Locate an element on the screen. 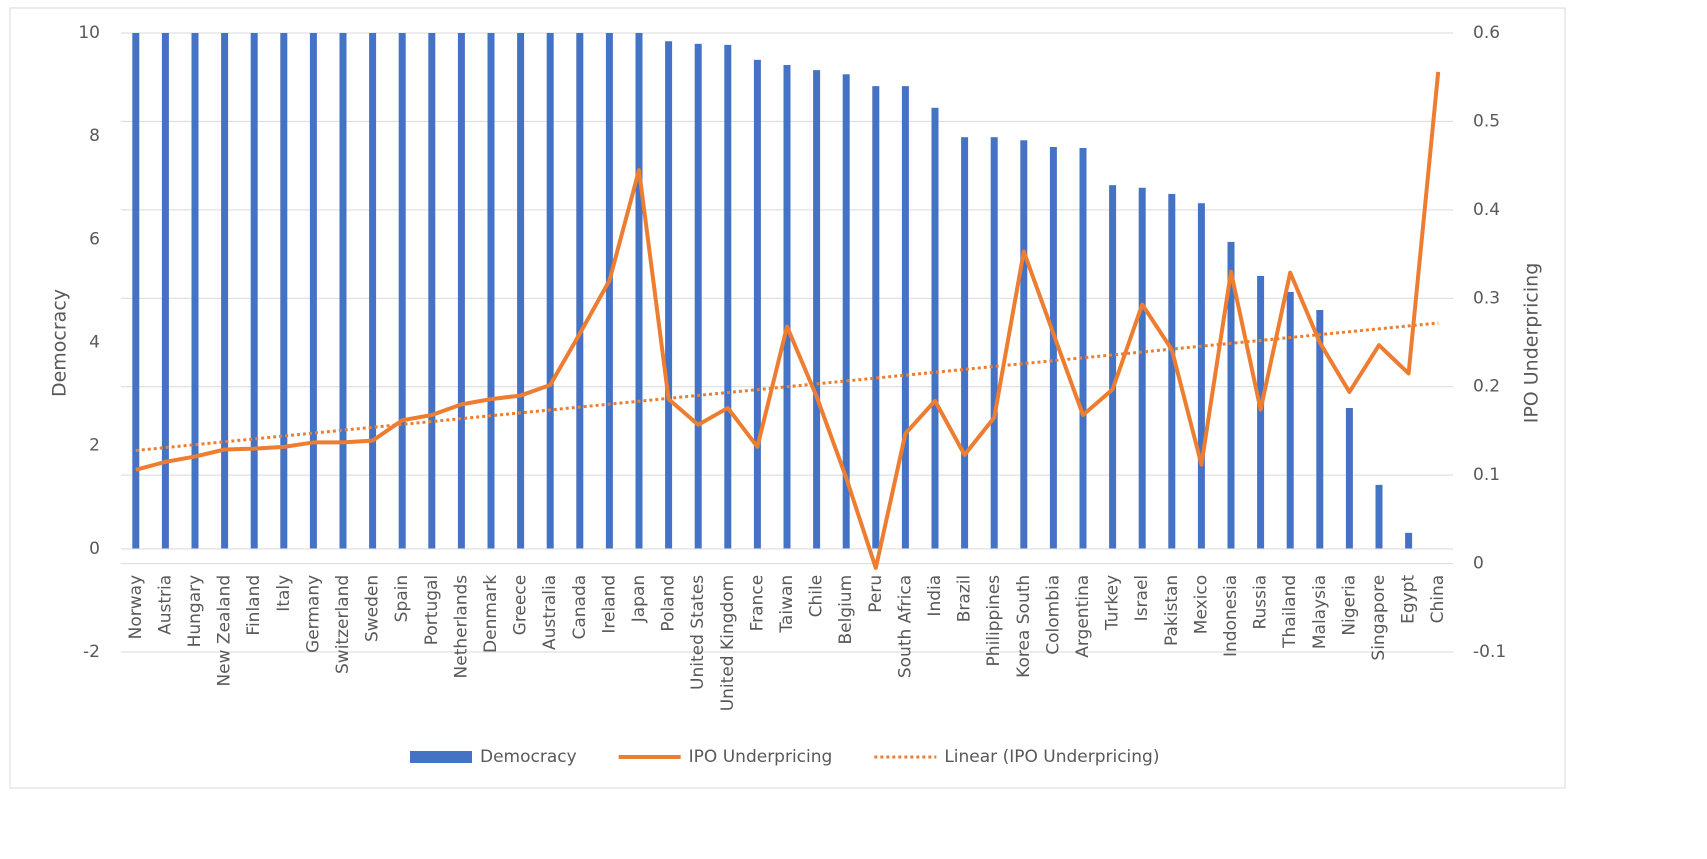  y-tick-label: 0 is located at coordinates (94, 549).